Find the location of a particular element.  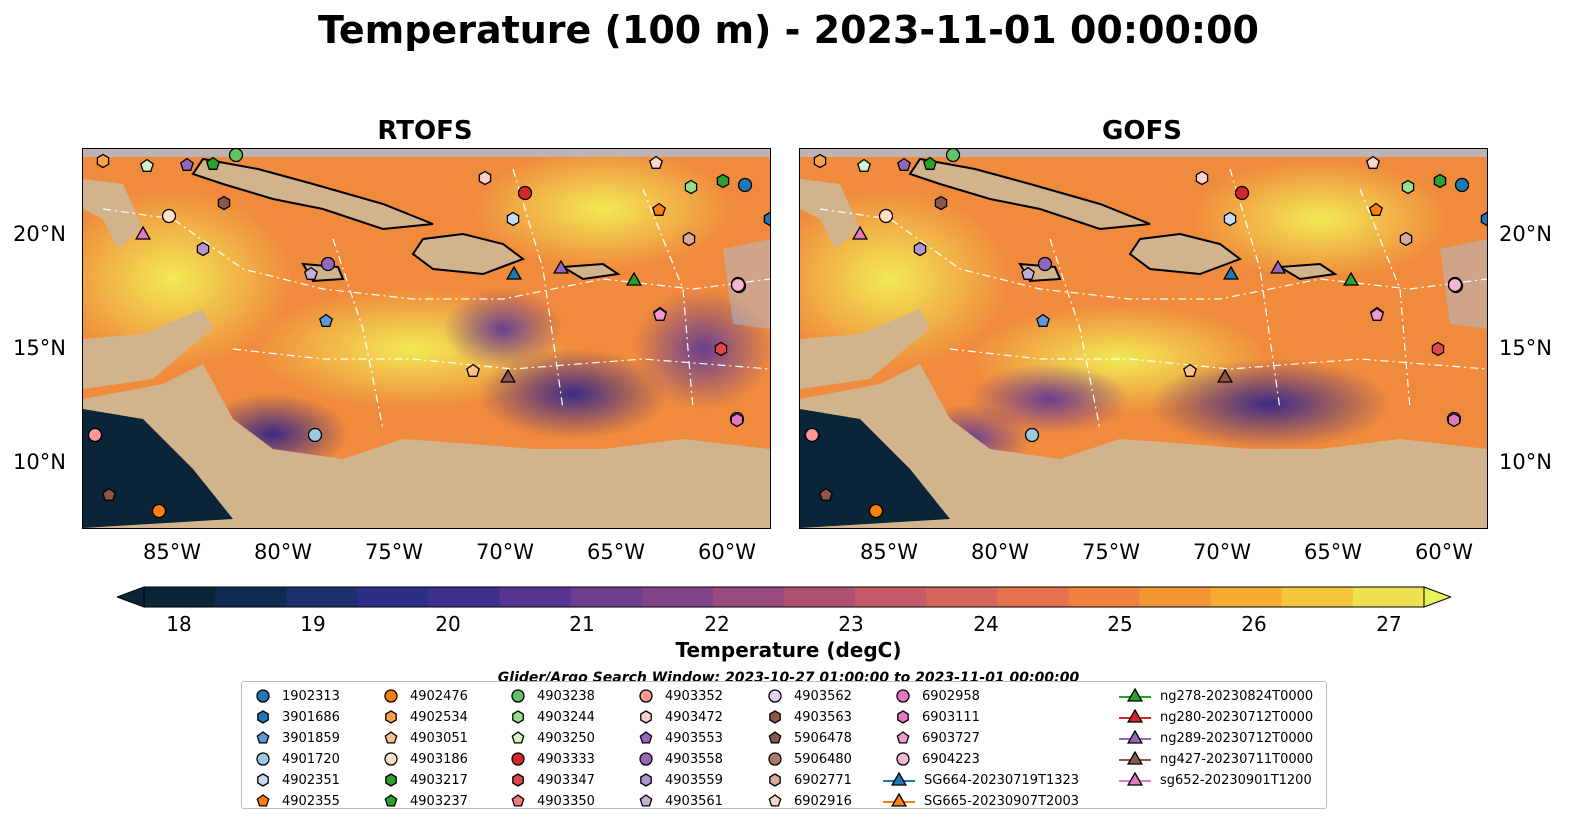

lon-label-75w-left: 75°W is located at coordinates (394, 552).